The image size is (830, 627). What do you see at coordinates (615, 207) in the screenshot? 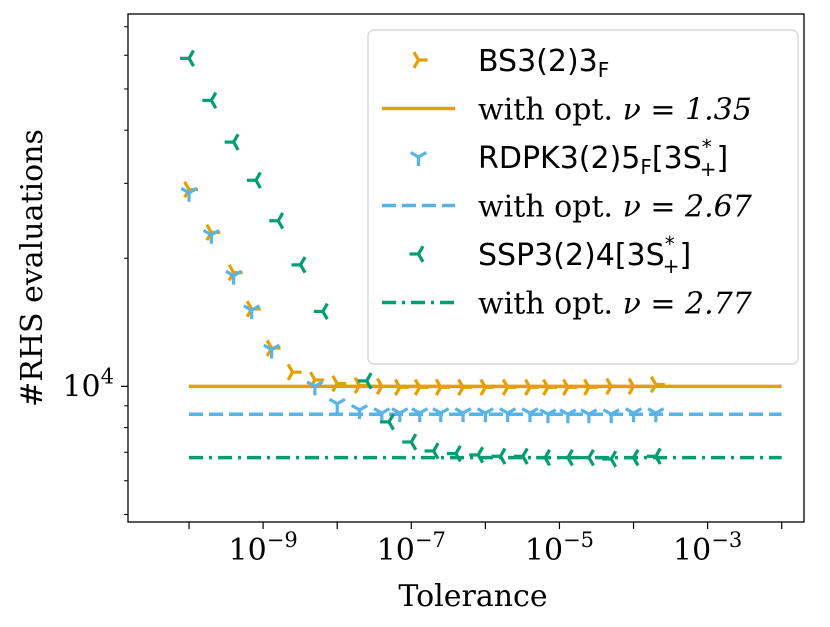
I see `legend-label-3: with opt. ν = 2.67` at bounding box center [615, 207].